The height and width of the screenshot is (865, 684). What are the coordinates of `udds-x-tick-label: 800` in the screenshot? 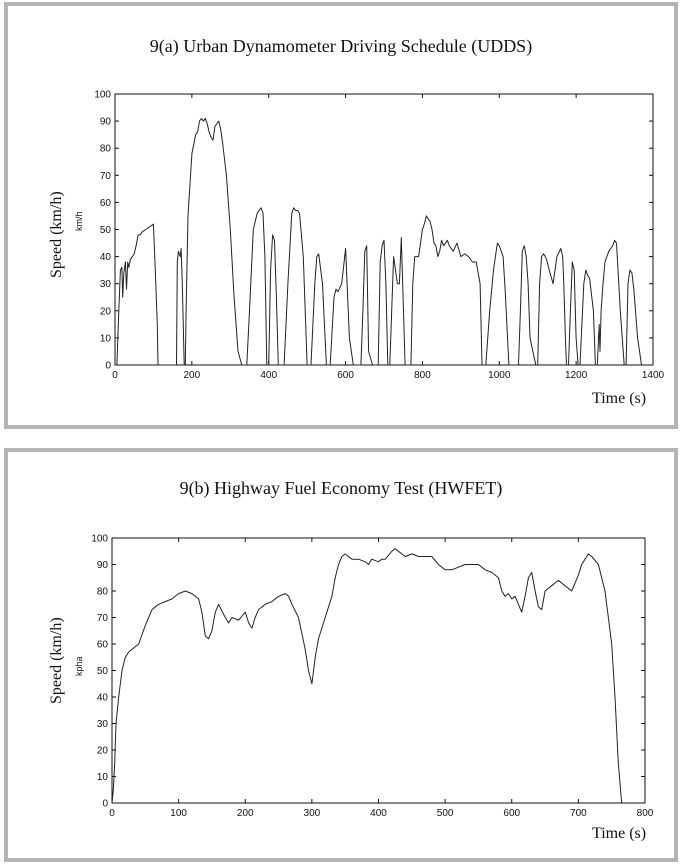 It's located at (422, 375).